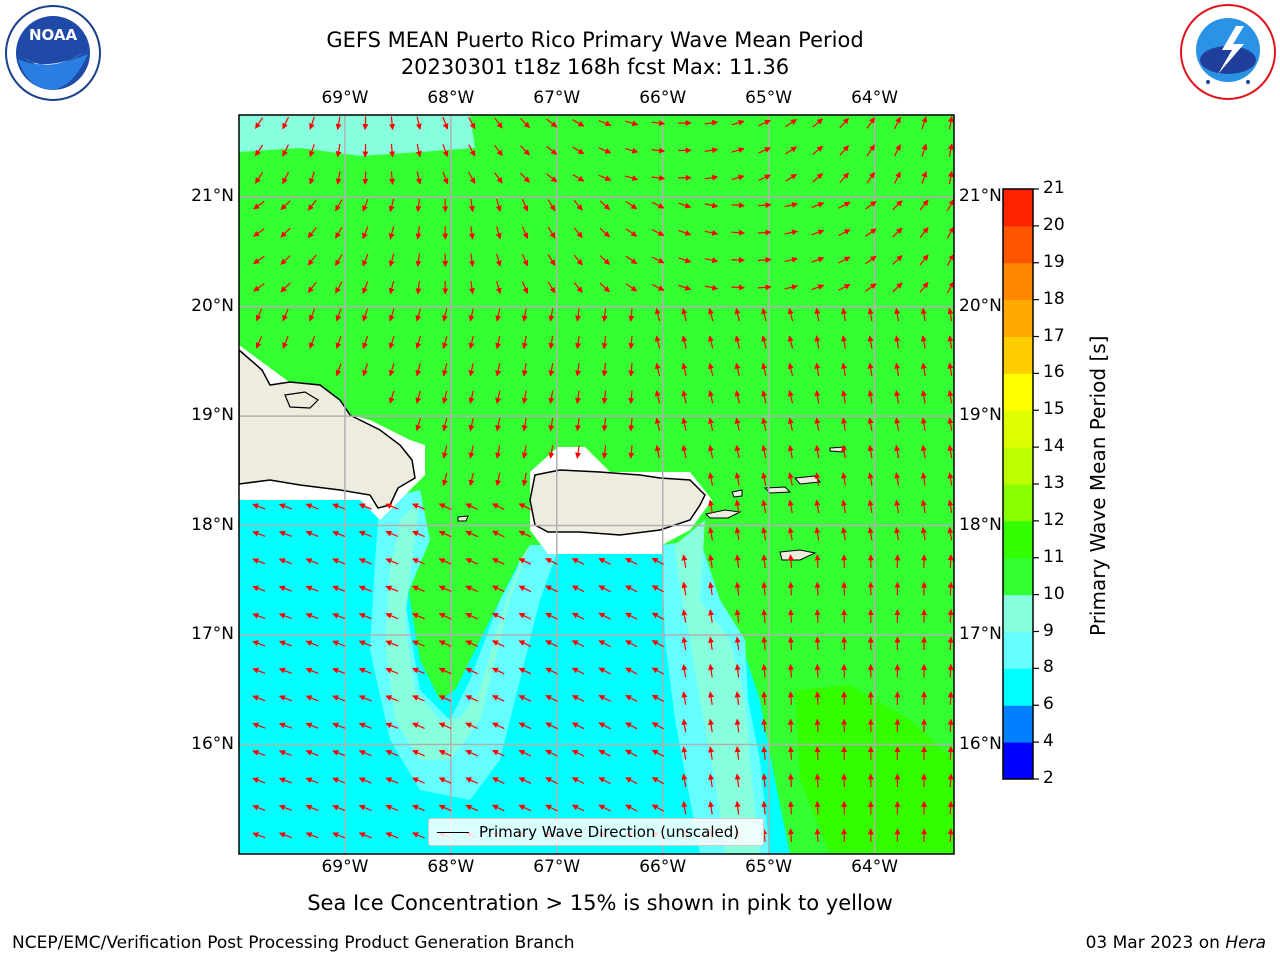 Image resolution: width=1280 pixels, height=960 pixels. I want to click on footer-date: 03 Mar 2023 on Hera, so click(1176, 943).